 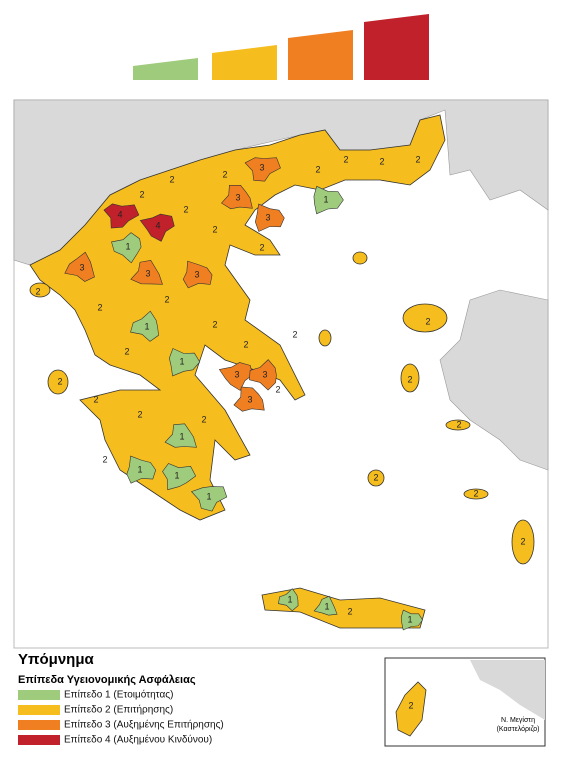 What do you see at coordinates (56, 659) in the screenshot?
I see `legend-title: Υπόμνημα` at bounding box center [56, 659].